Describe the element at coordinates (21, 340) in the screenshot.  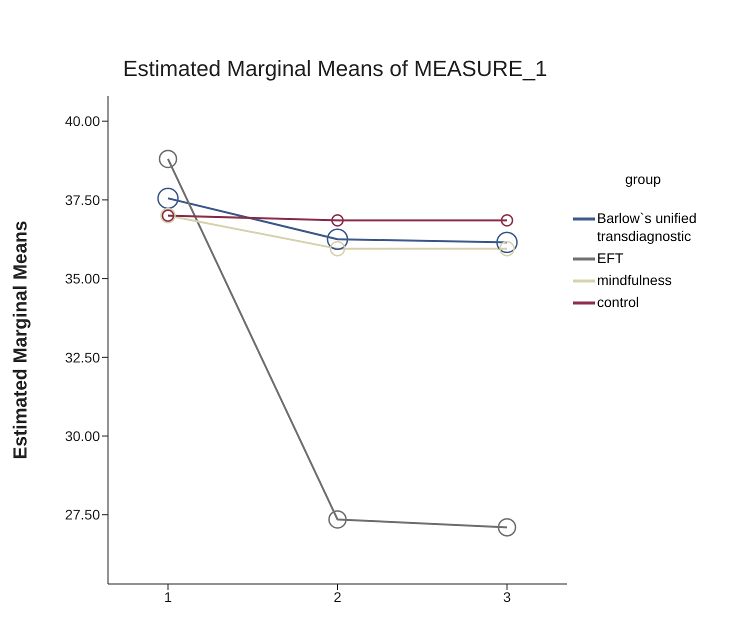
I see `y-axis-title: Estimated Marginal Means` at that location.